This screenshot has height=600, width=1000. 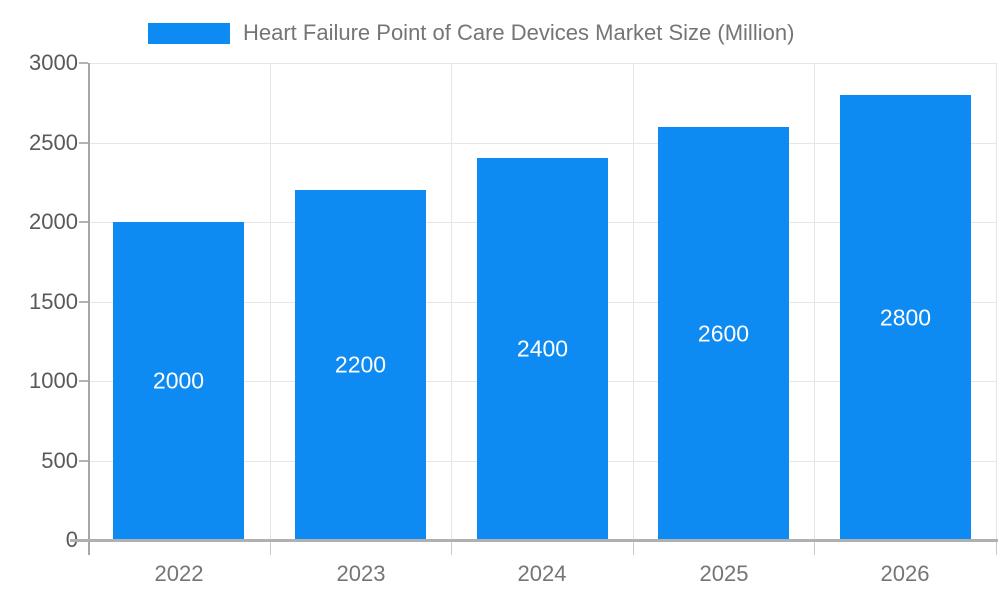 What do you see at coordinates (53, 380) in the screenshot?
I see `y-tick-label: 1000` at bounding box center [53, 380].